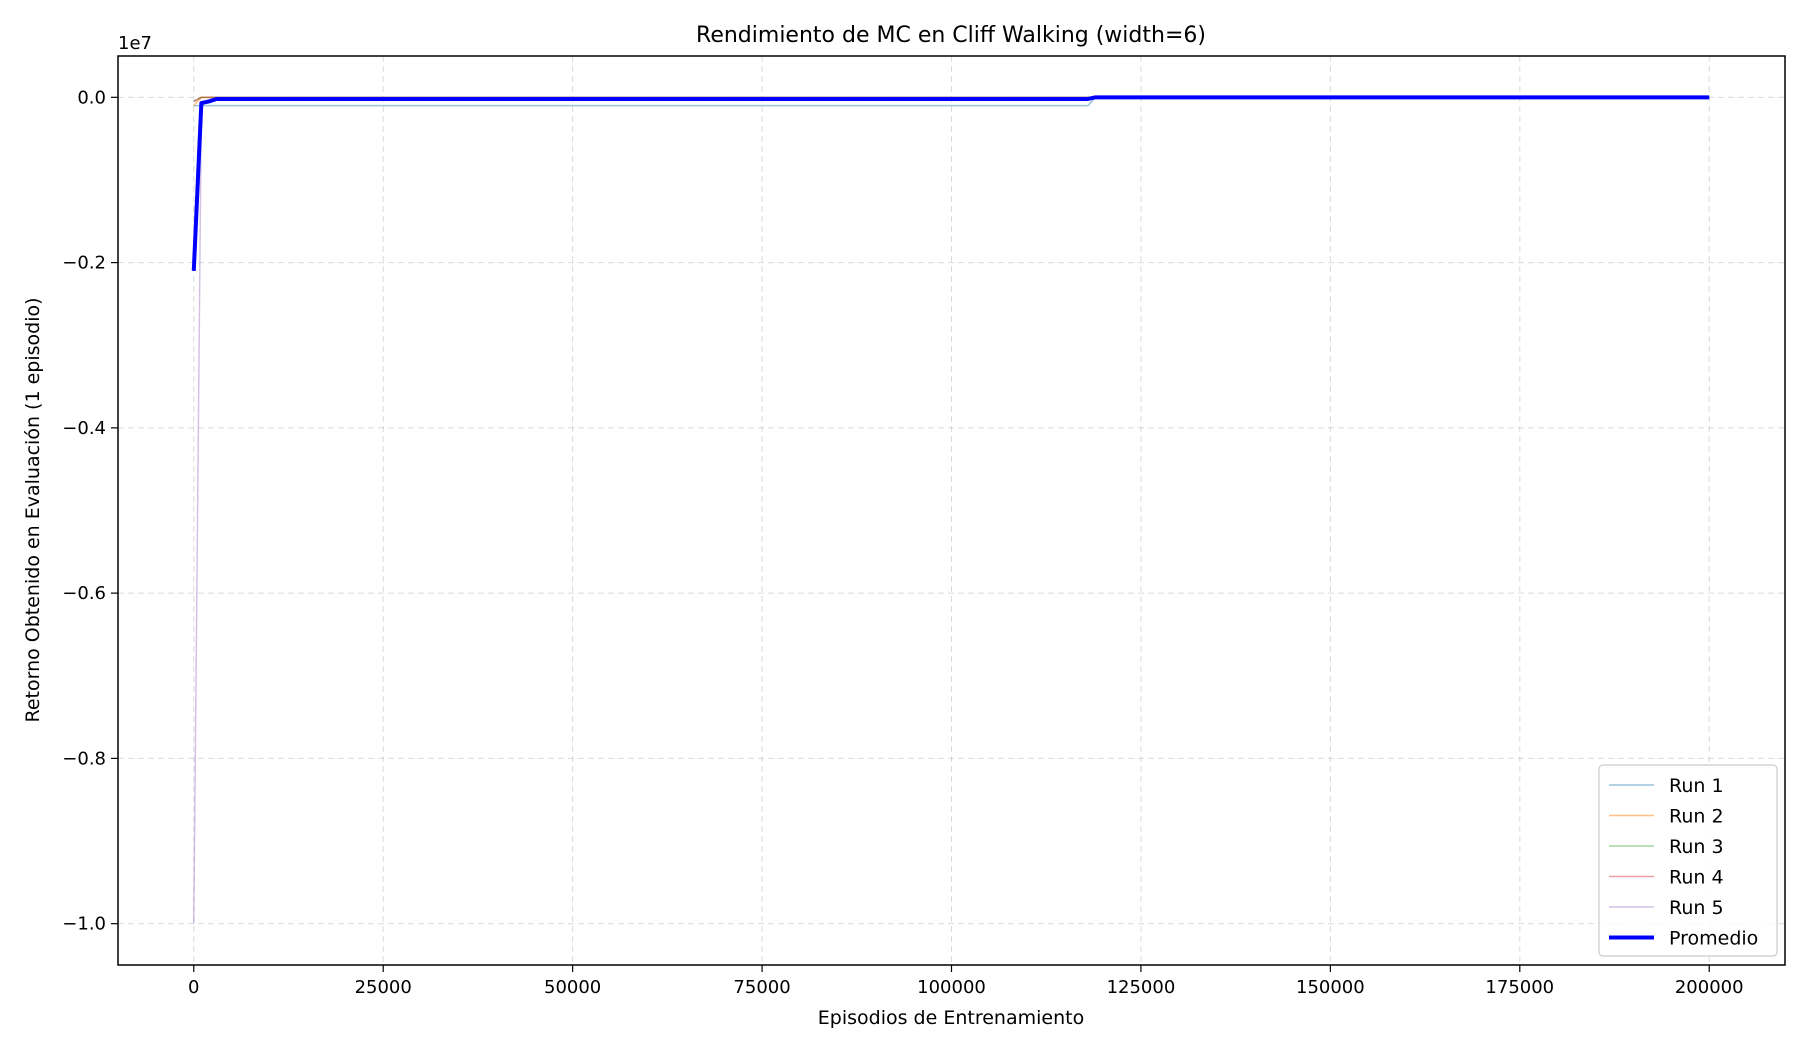  What do you see at coordinates (1696, 786) in the screenshot?
I see `legend-label-run-1: Run 1` at bounding box center [1696, 786].